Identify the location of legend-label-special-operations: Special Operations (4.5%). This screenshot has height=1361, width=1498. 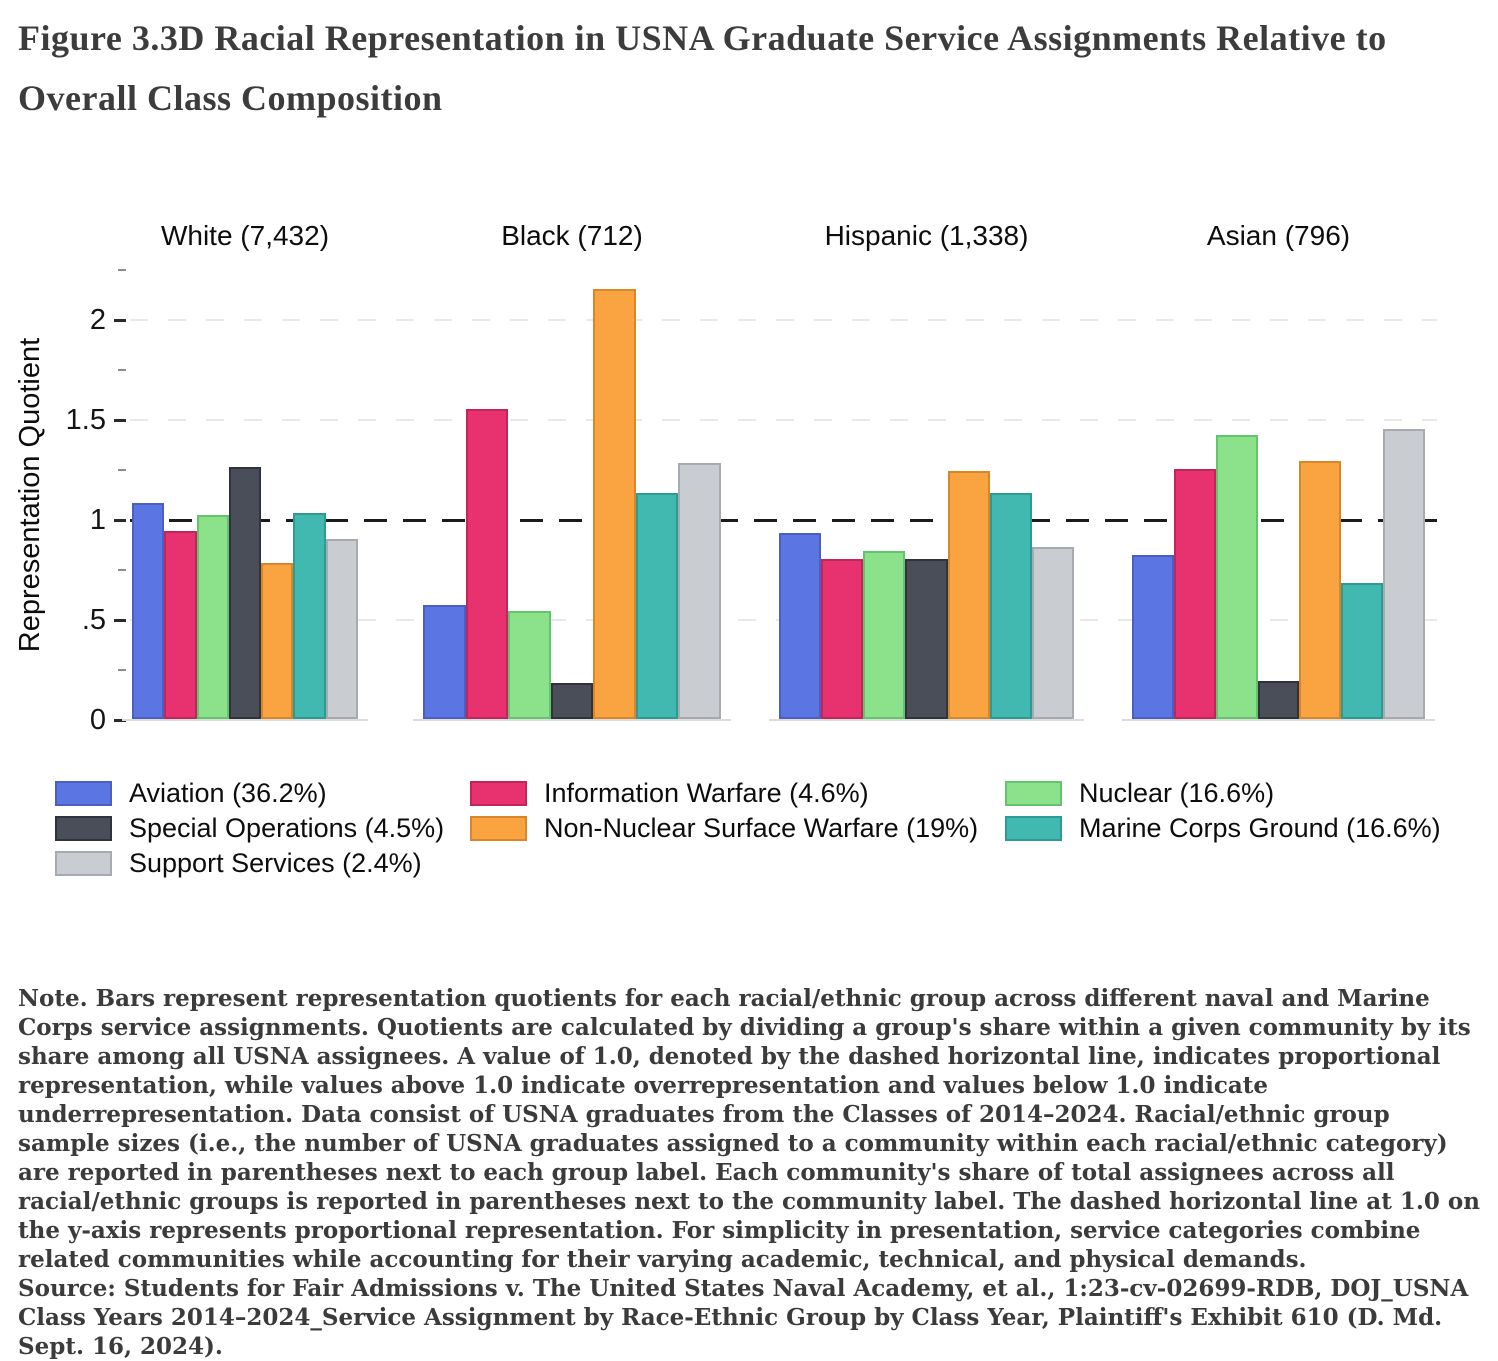
(287, 828).